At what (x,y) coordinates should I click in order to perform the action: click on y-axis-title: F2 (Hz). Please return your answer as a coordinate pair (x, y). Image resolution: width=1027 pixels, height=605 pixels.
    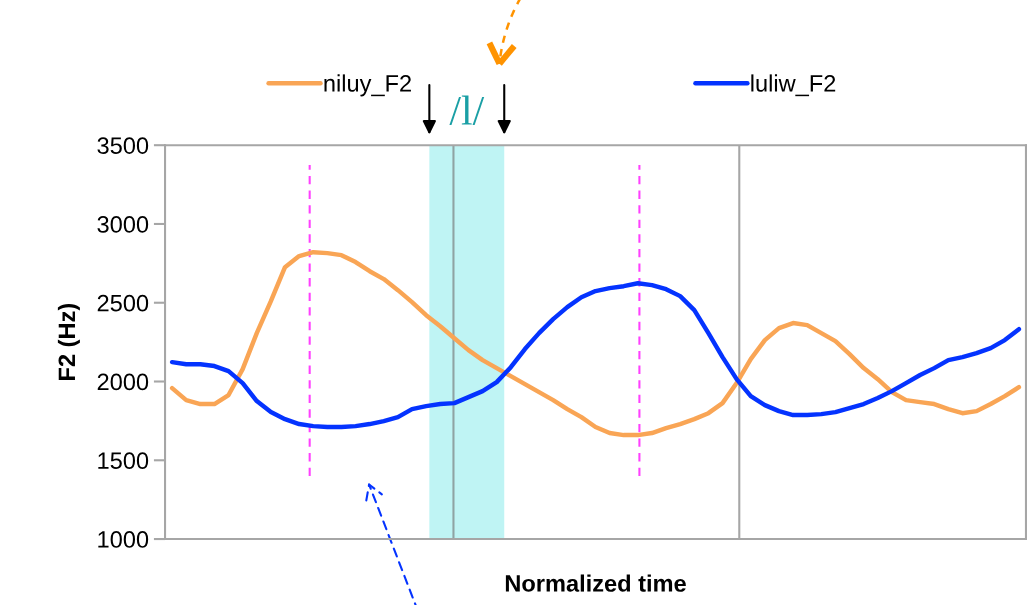
    Looking at the image, I should click on (68, 341).